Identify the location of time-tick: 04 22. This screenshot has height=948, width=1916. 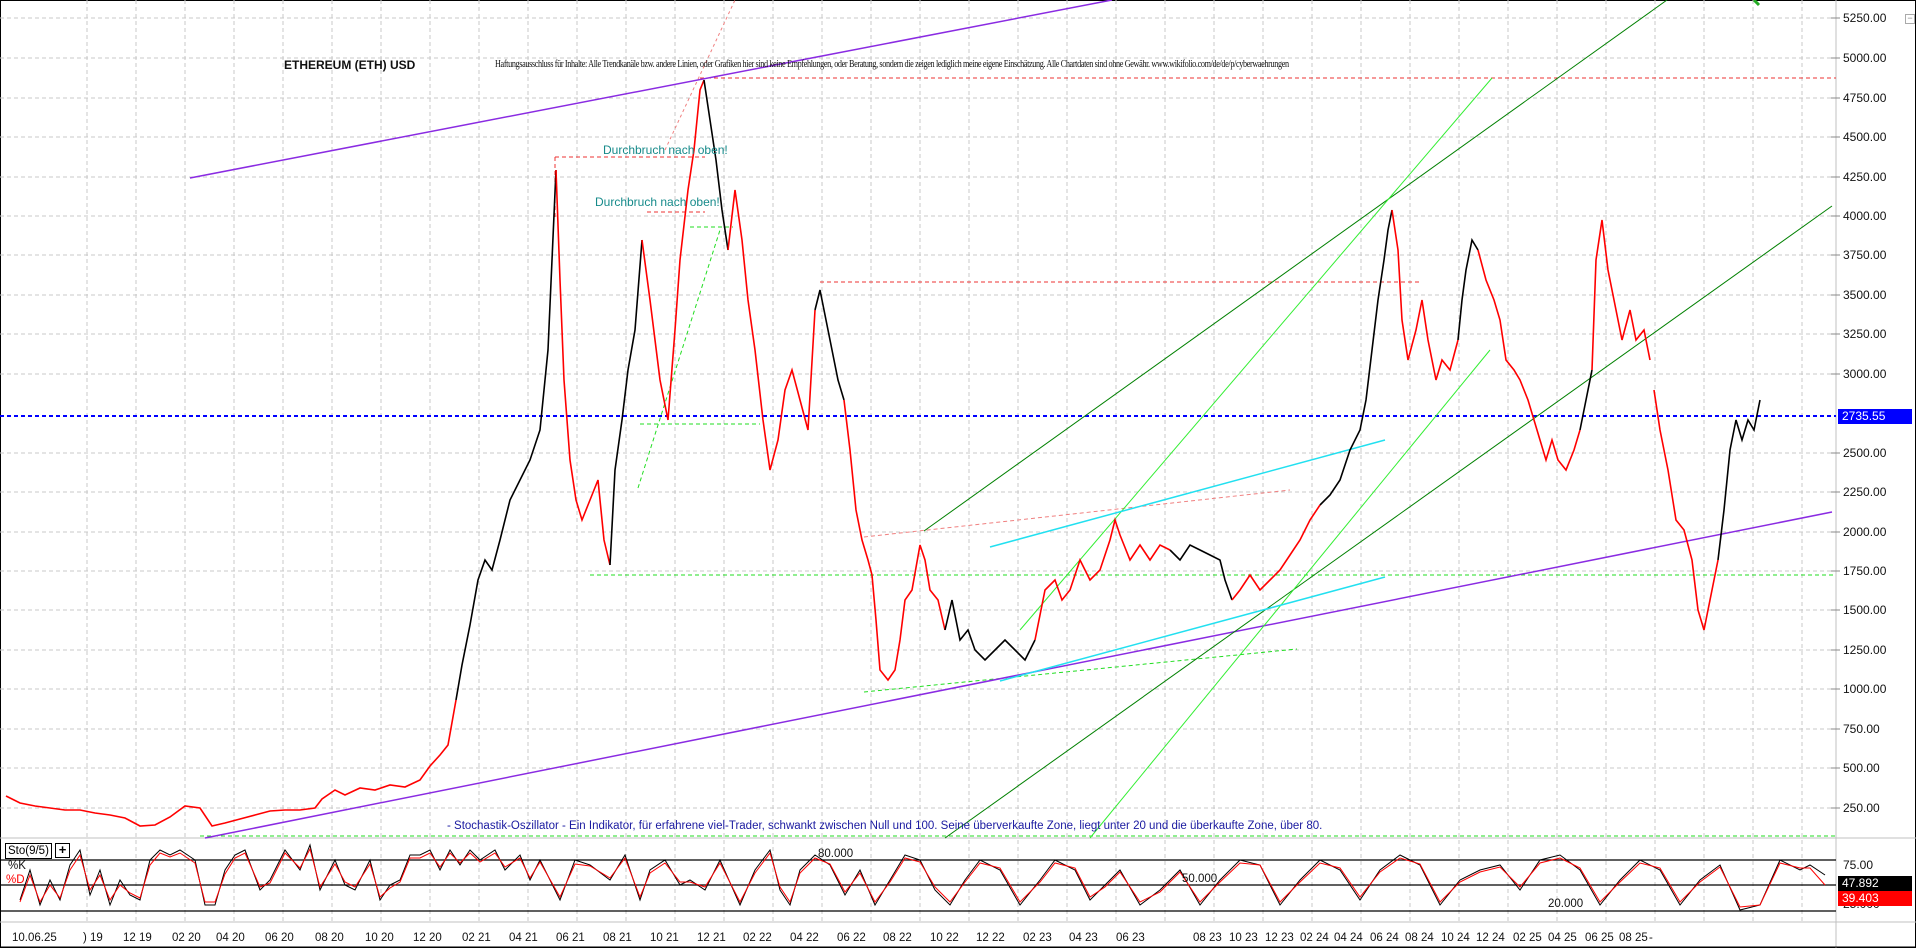
(804, 938).